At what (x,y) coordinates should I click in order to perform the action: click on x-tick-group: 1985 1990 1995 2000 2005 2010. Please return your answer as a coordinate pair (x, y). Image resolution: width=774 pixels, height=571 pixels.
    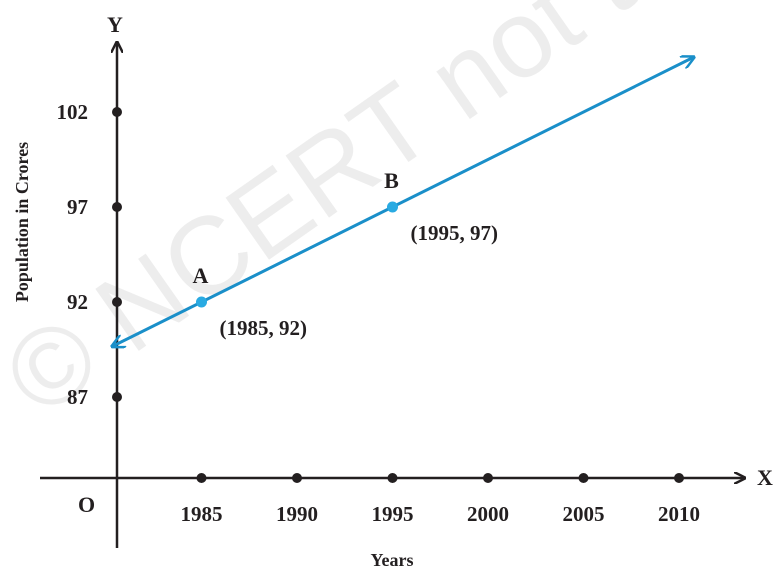
    Looking at the image, I should click on (440, 499).